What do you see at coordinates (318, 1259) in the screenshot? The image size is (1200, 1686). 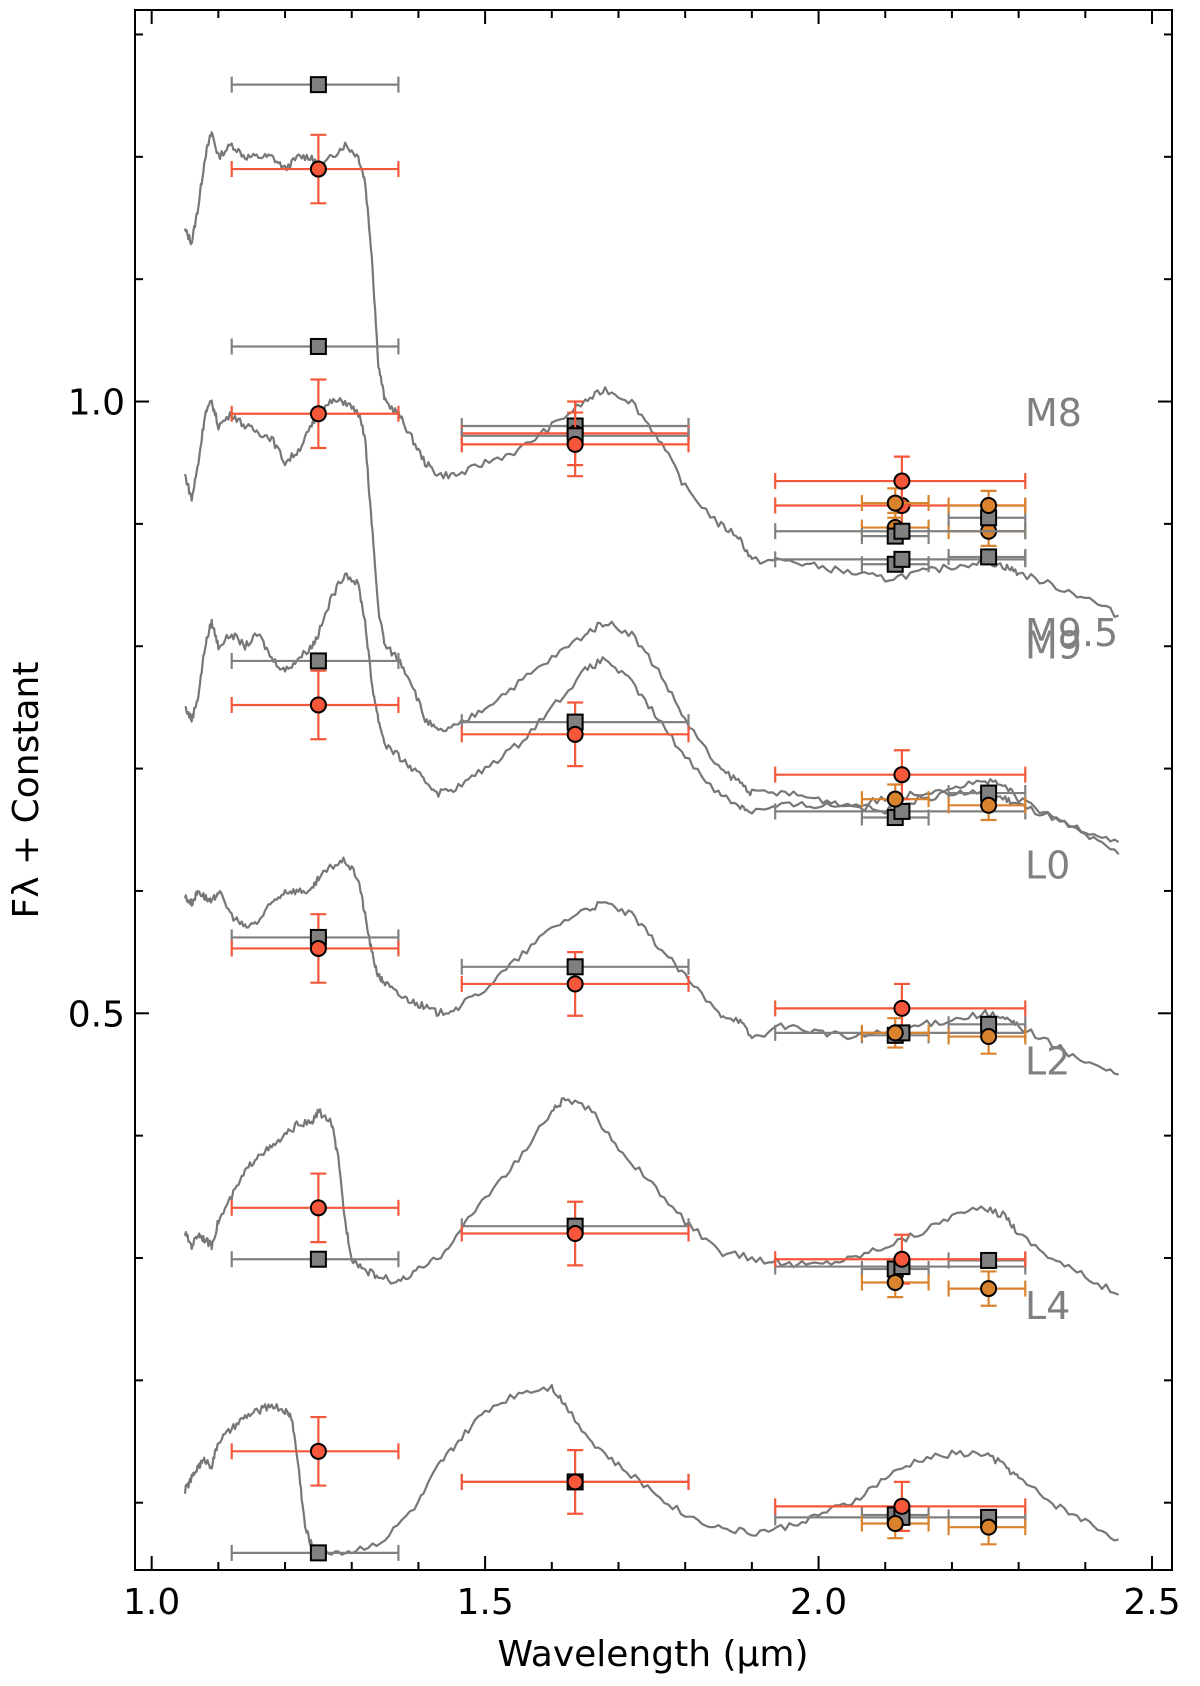 I see `synthetic-square-l2-J` at bounding box center [318, 1259].